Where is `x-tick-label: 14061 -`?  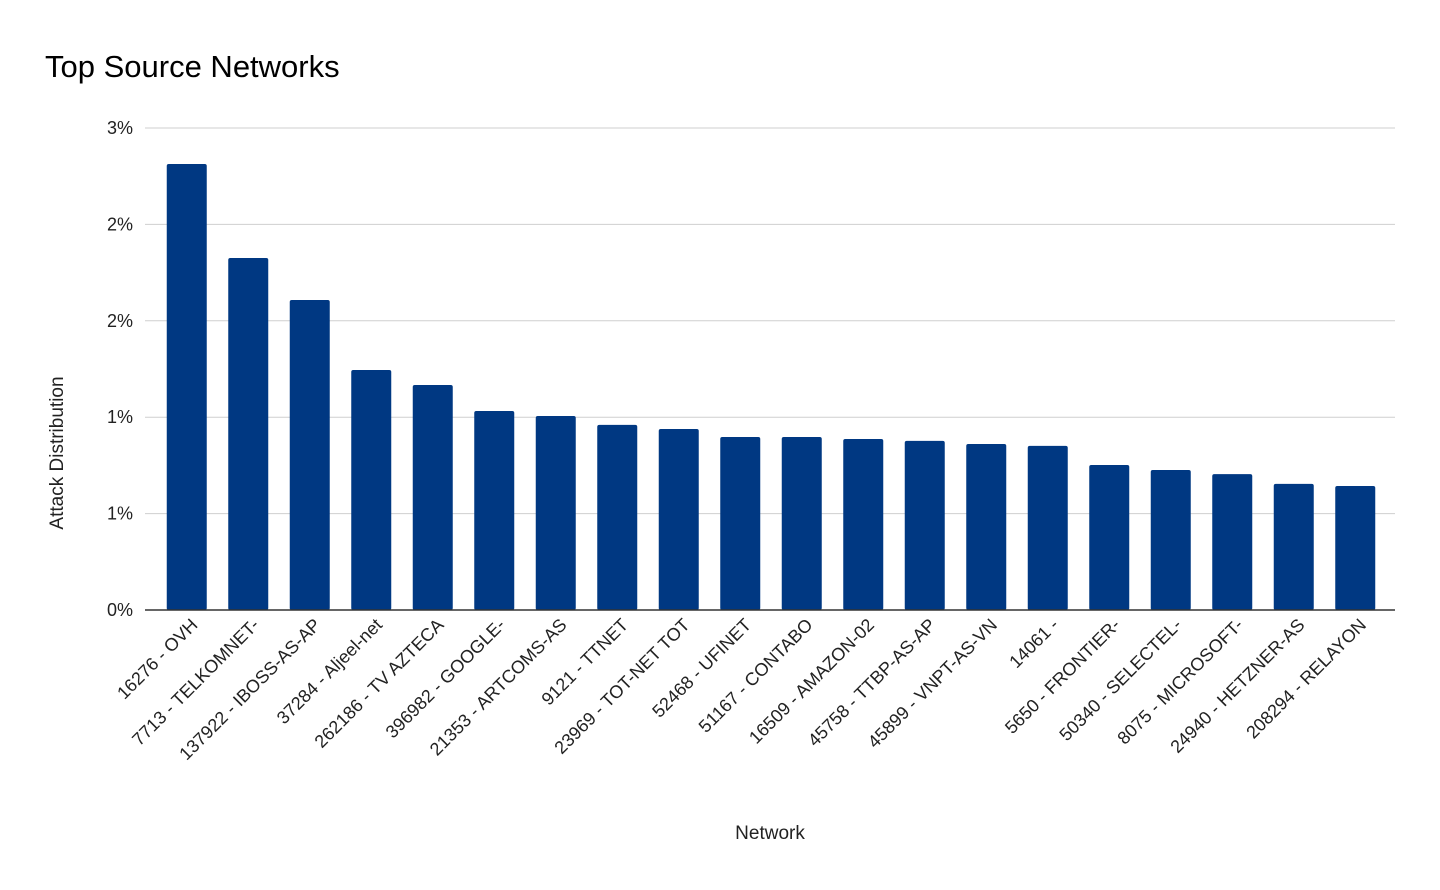 x-tick-label: 14061 - is located at coordinates (1033, 643).